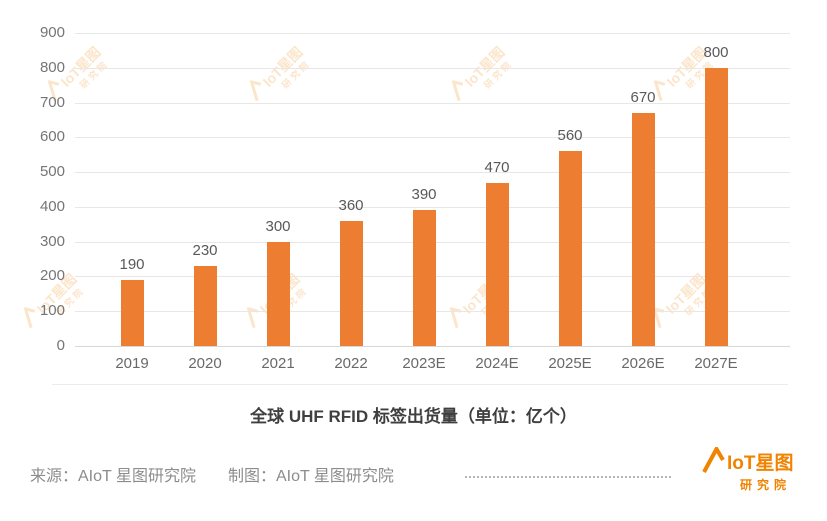  What do you see at coordinates (570, 136) in the screenshot?
I see `bar-value-label: 560` at bounding box center [570, 136].